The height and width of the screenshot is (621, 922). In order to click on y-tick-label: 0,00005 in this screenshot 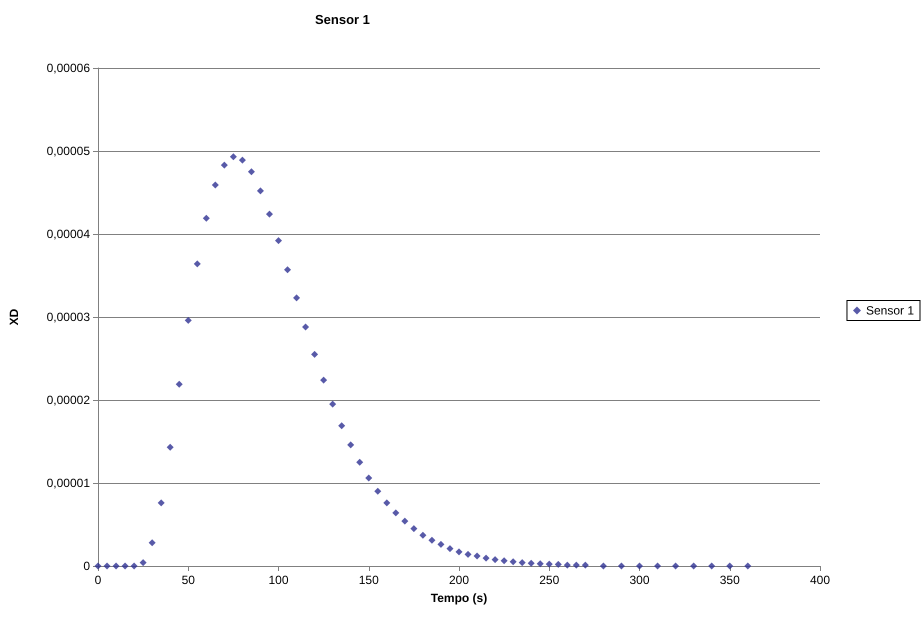, I will do `click(68, 151)`.